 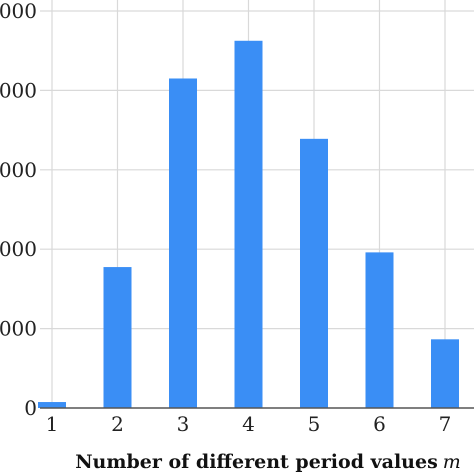 I want to click on y-tick-label: 8000, so click(x=18, y=90).